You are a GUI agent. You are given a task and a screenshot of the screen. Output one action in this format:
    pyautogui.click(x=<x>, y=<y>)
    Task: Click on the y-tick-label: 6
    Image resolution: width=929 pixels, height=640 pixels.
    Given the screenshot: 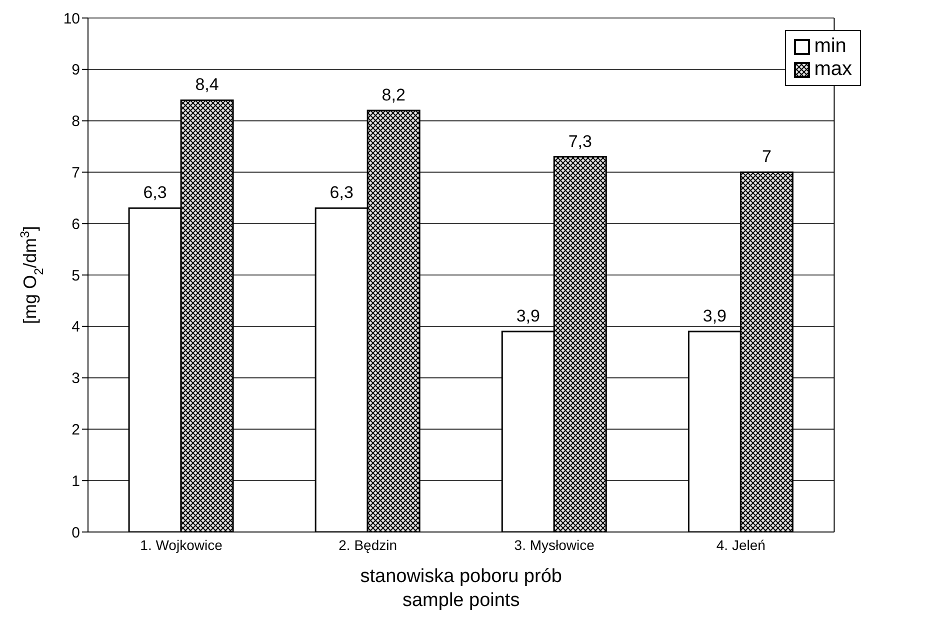 What is the action you would take?
    pyautogui.click(x=76, y=224)
    